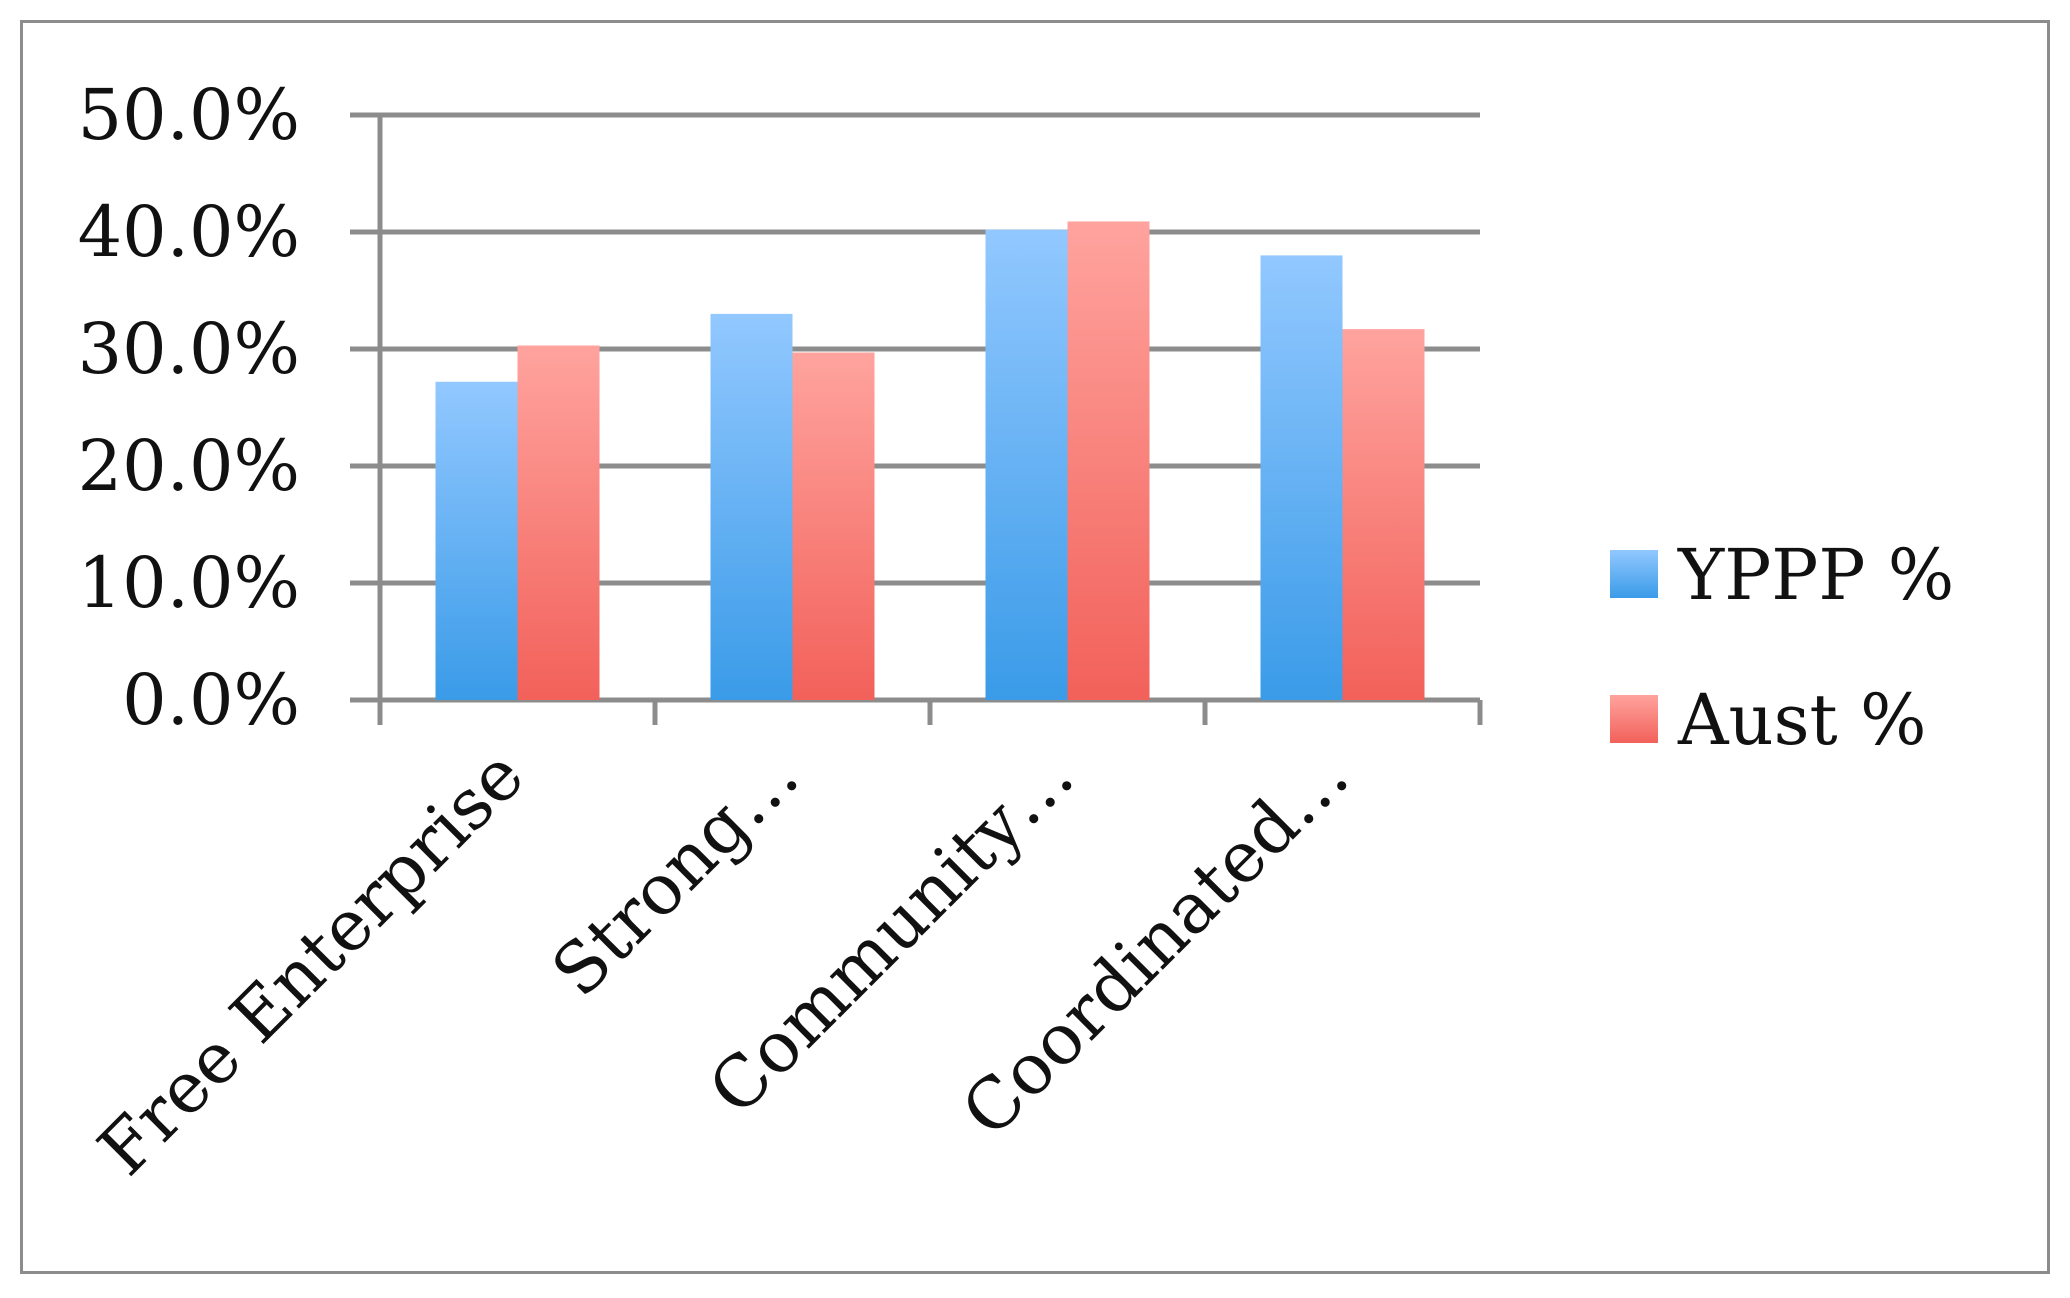 This screenshot has width=2070, height=1298. What do you see at coordinates (189, 583) in the screenshot?
I see `y-tick-label: 10.0%` at bounding box center [189, 583].